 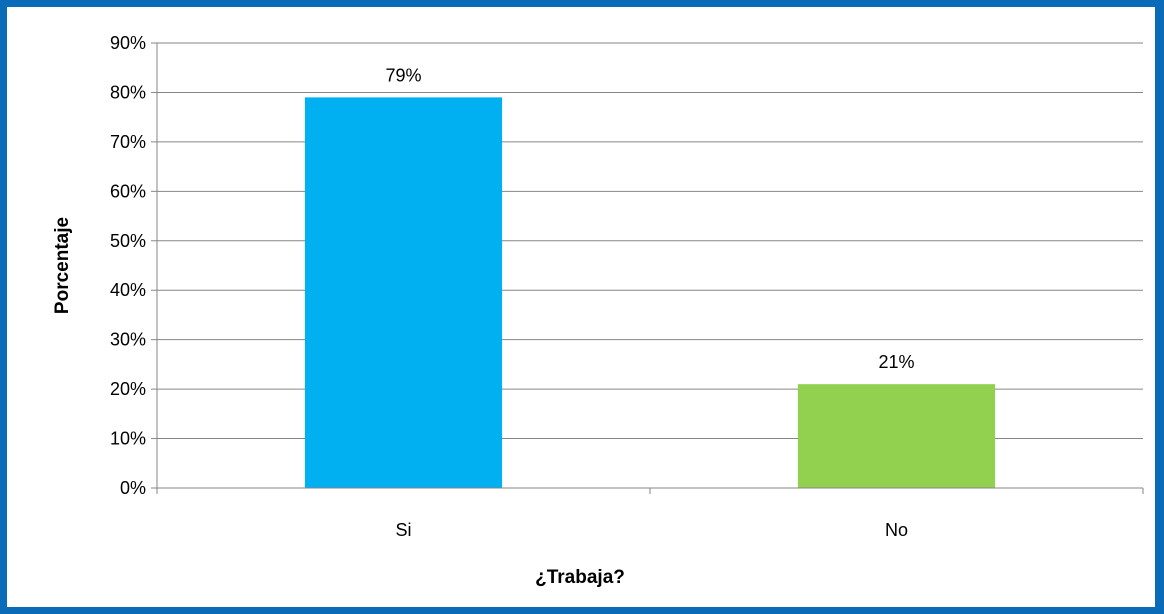 What do you see at coordinates (133, 488) in the screenshot?
I see `y-tick-label: 0%` at bounding box center [133, 488].